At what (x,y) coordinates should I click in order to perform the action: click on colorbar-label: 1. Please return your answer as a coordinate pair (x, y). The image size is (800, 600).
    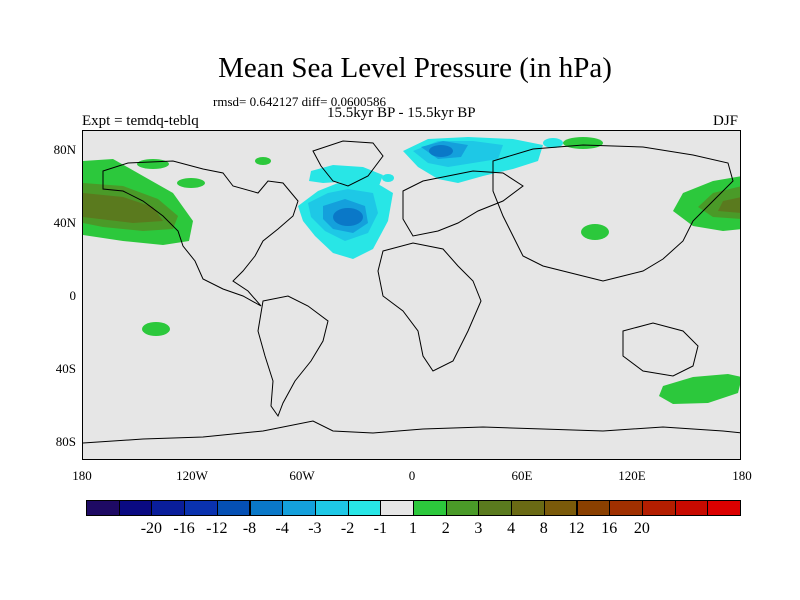
    Looking at the image, I should click on (413, 528).